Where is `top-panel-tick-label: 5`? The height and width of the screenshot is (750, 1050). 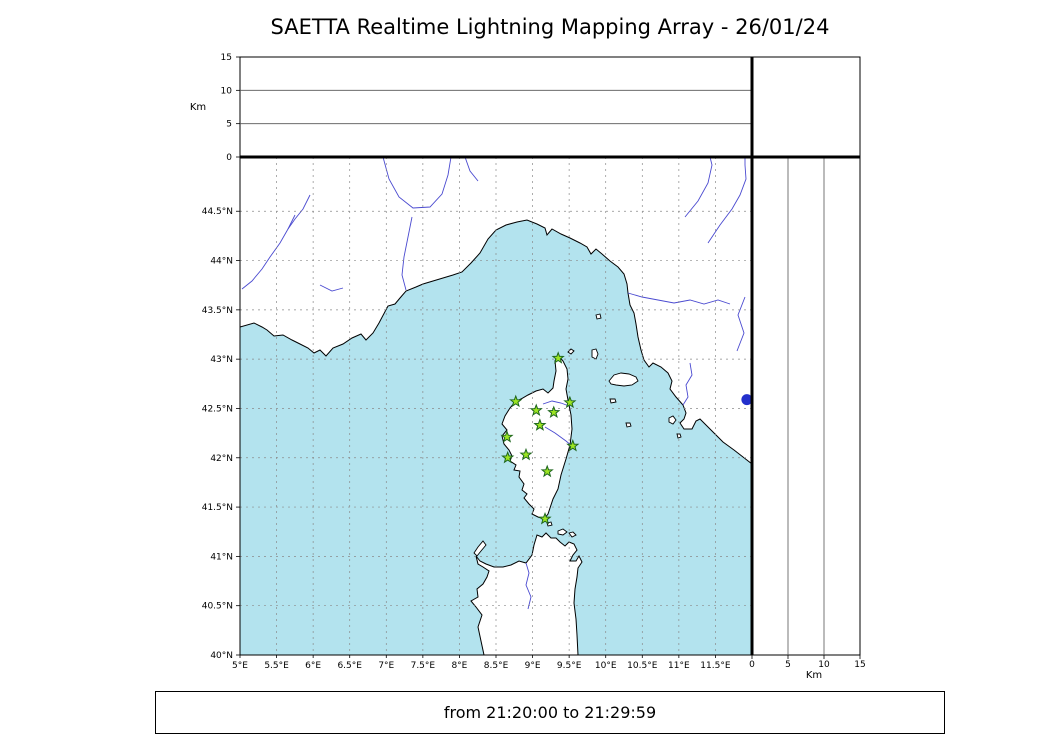
top-panel-tick-label: 5 is located at coordinates (229, 125).